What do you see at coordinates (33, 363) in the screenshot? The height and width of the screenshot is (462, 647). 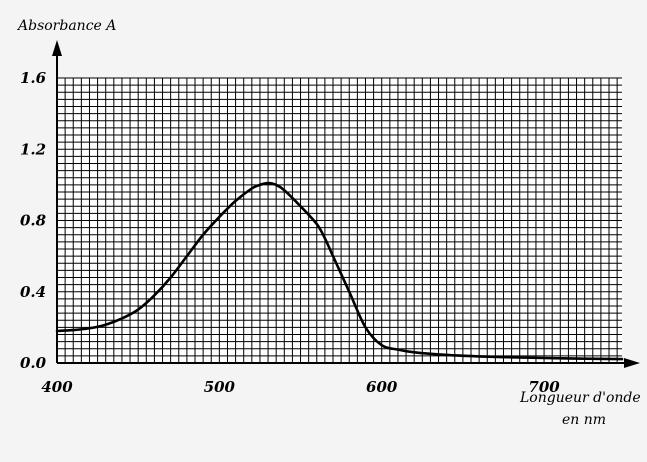 I see `y-tick-label: 0.0` at bounding box center [33, 363].